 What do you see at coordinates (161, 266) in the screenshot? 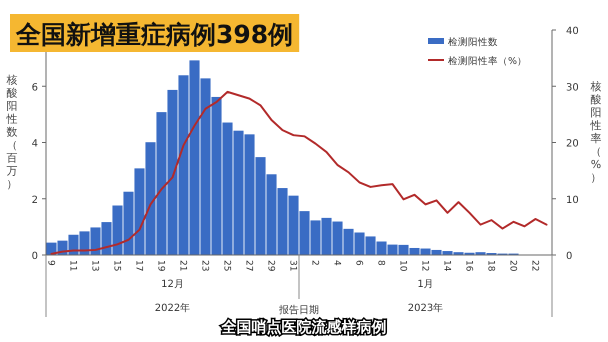
I see `x-tick-label: 19` at bounding box center [161, 266].